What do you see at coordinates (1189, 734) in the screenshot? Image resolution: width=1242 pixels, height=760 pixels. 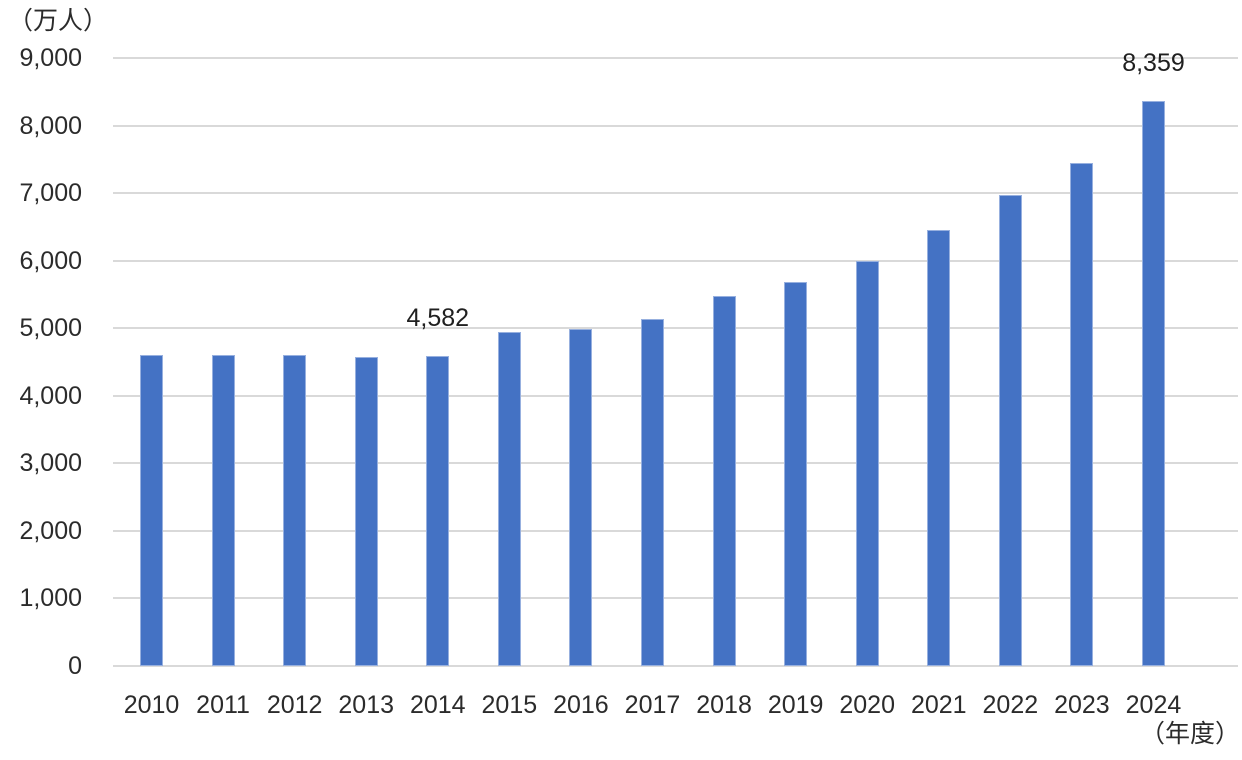 I see `x-axis-unit-label: （年度）` at bounding box center [1189, 734].